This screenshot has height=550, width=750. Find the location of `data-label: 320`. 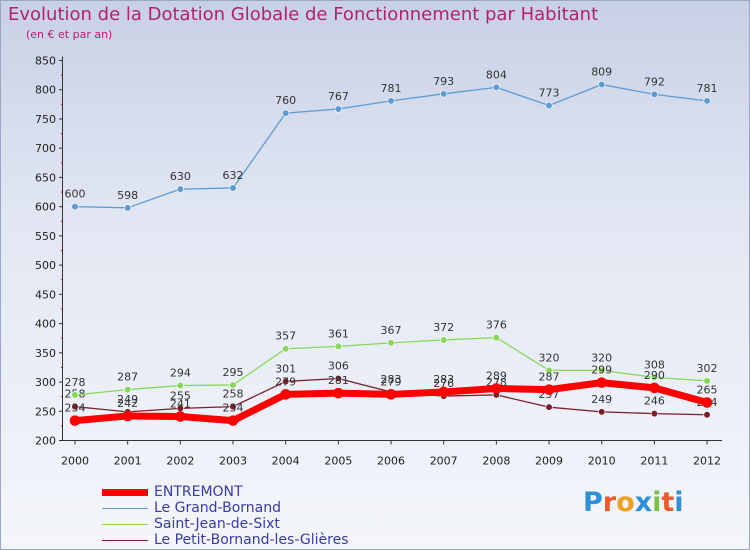

data-label: 320 is located at coordinates (549, 357).